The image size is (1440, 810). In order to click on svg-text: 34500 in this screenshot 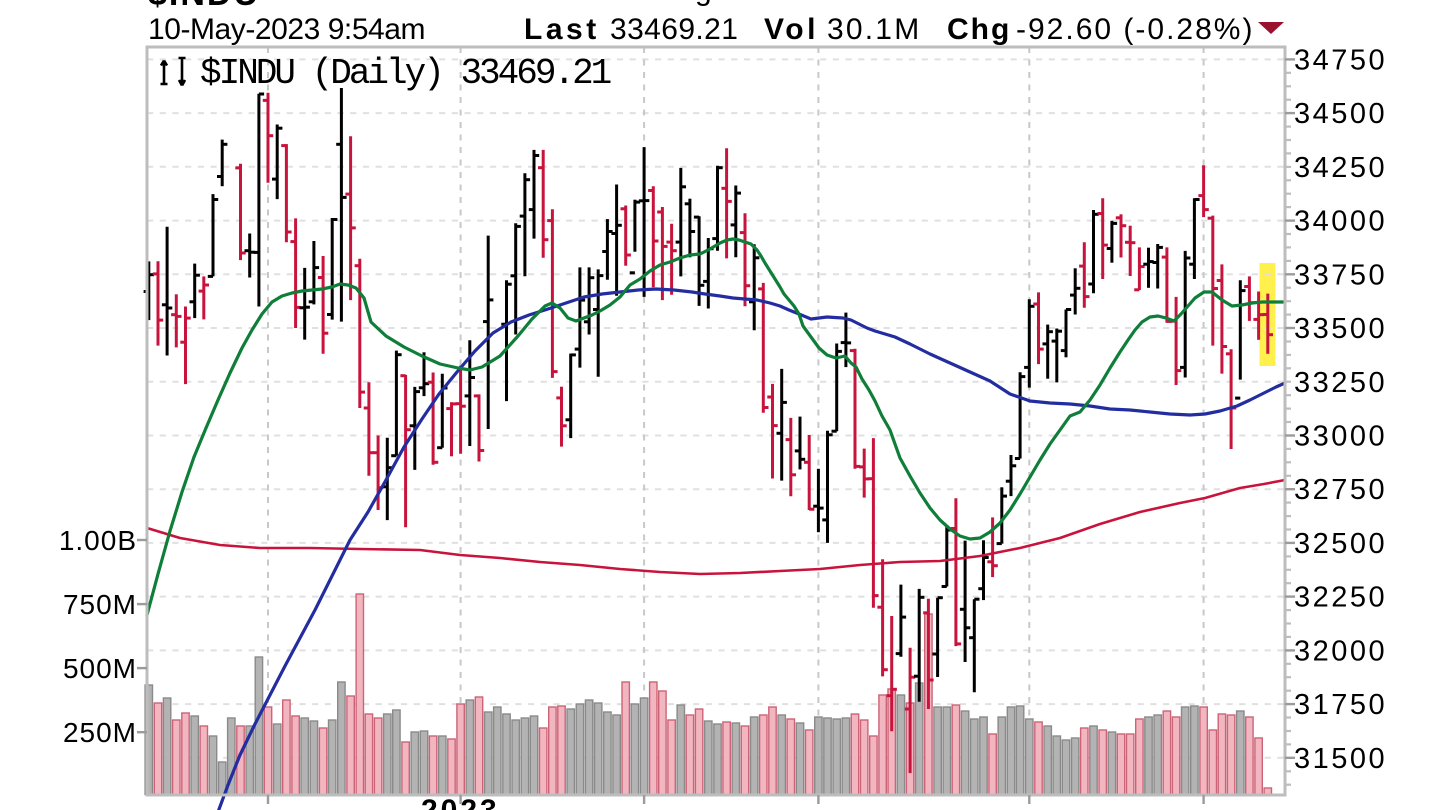, I will do `click(1340, 114)`.